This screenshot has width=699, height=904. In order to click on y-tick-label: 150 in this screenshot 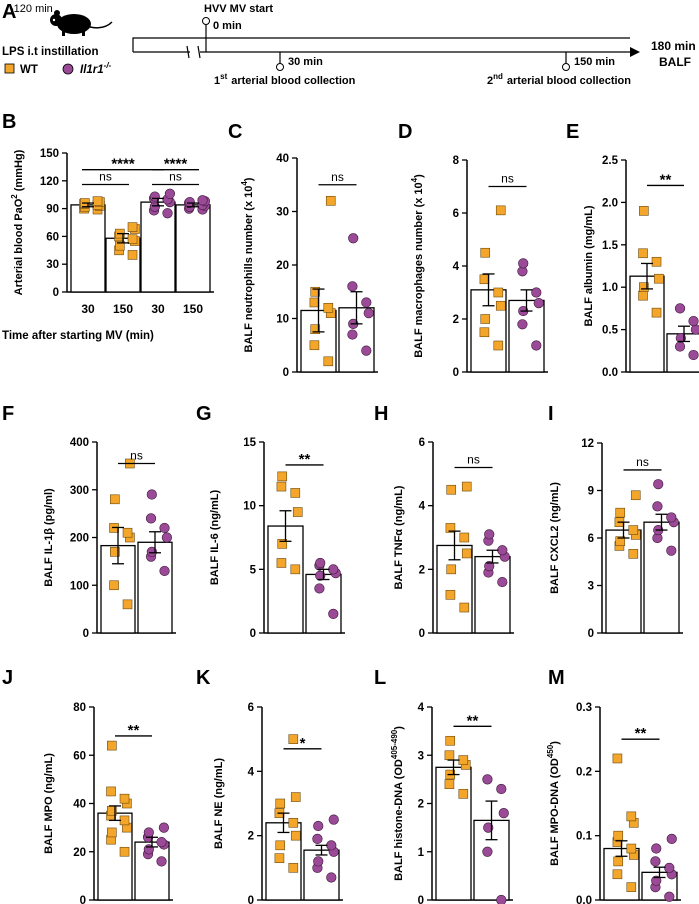, I will do `click(49, 154)`.